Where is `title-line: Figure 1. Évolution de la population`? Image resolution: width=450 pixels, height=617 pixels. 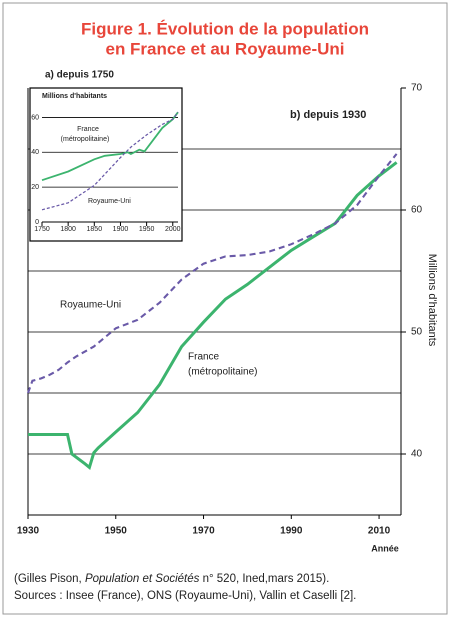 title-line: Figure 1. Évolution de la population is located at coordinates (225, 28).